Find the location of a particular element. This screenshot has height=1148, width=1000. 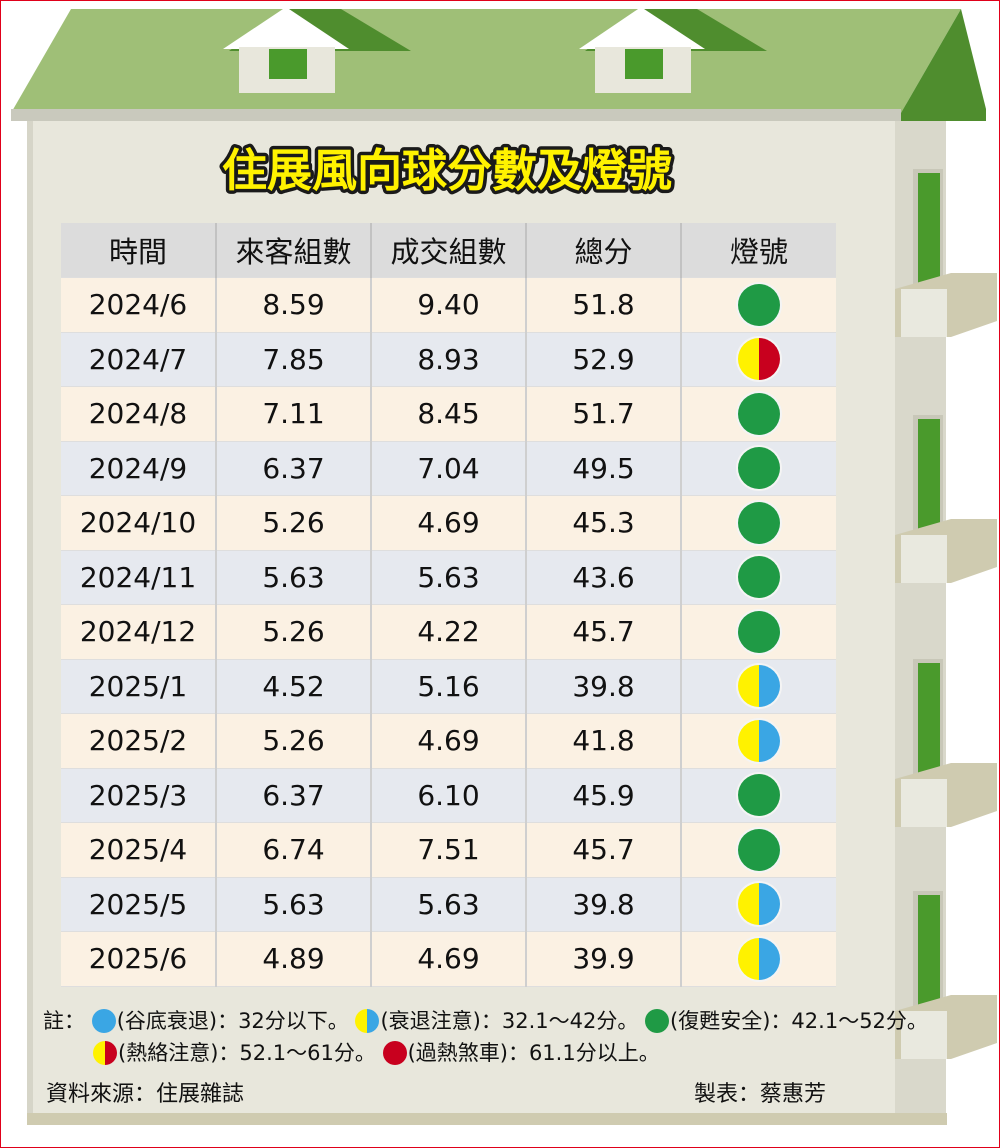

table-row: 2025/1 4.52 5.16 39.8 is located at coordinates (448, 686).